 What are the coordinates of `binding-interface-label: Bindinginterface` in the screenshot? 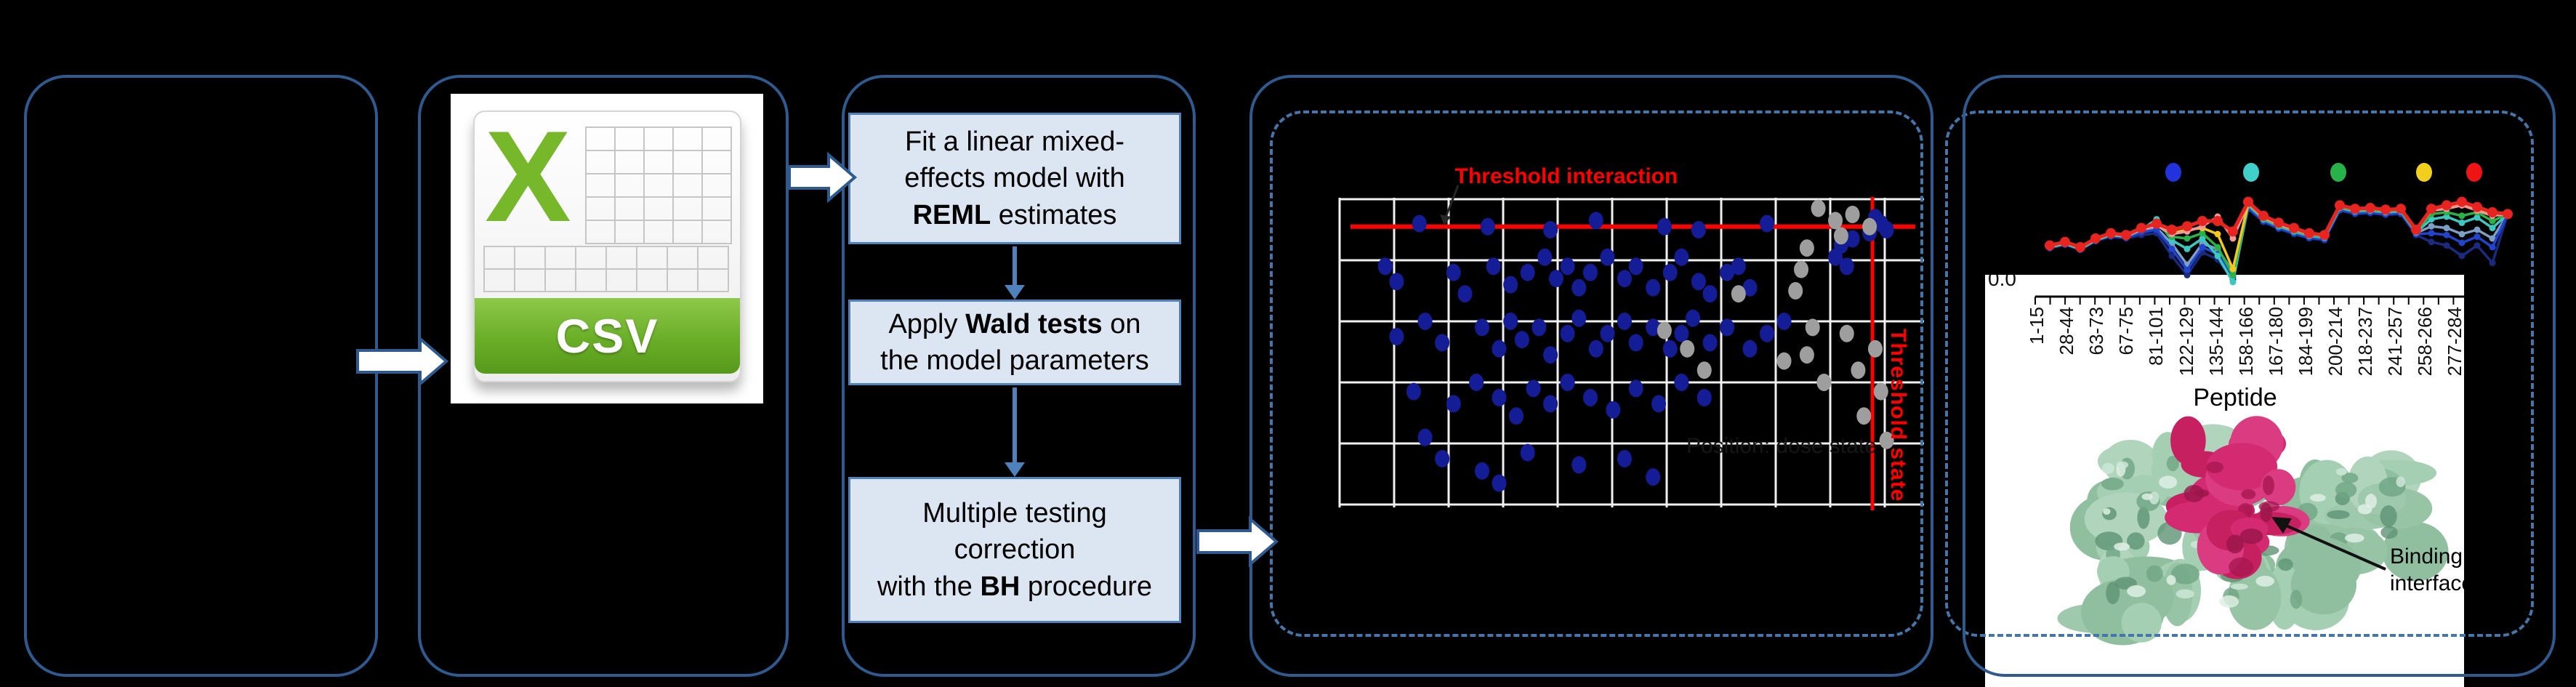 It's located at (2427, 570).